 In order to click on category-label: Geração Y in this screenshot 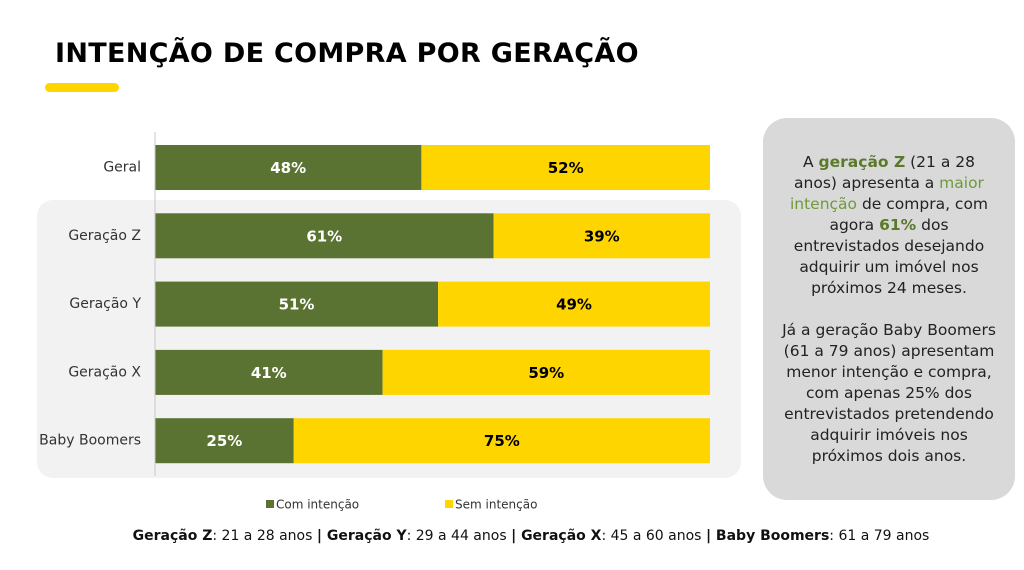, I will do `click(105, 304)`.